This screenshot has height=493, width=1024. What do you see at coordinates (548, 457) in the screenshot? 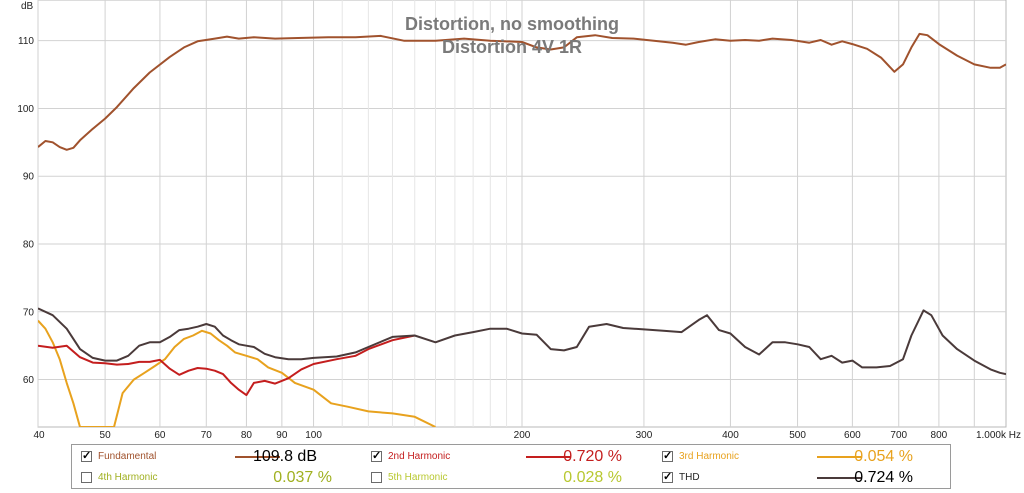
I see `legend-swatch-2nd-harmonic` at bounding box center [548, 457].